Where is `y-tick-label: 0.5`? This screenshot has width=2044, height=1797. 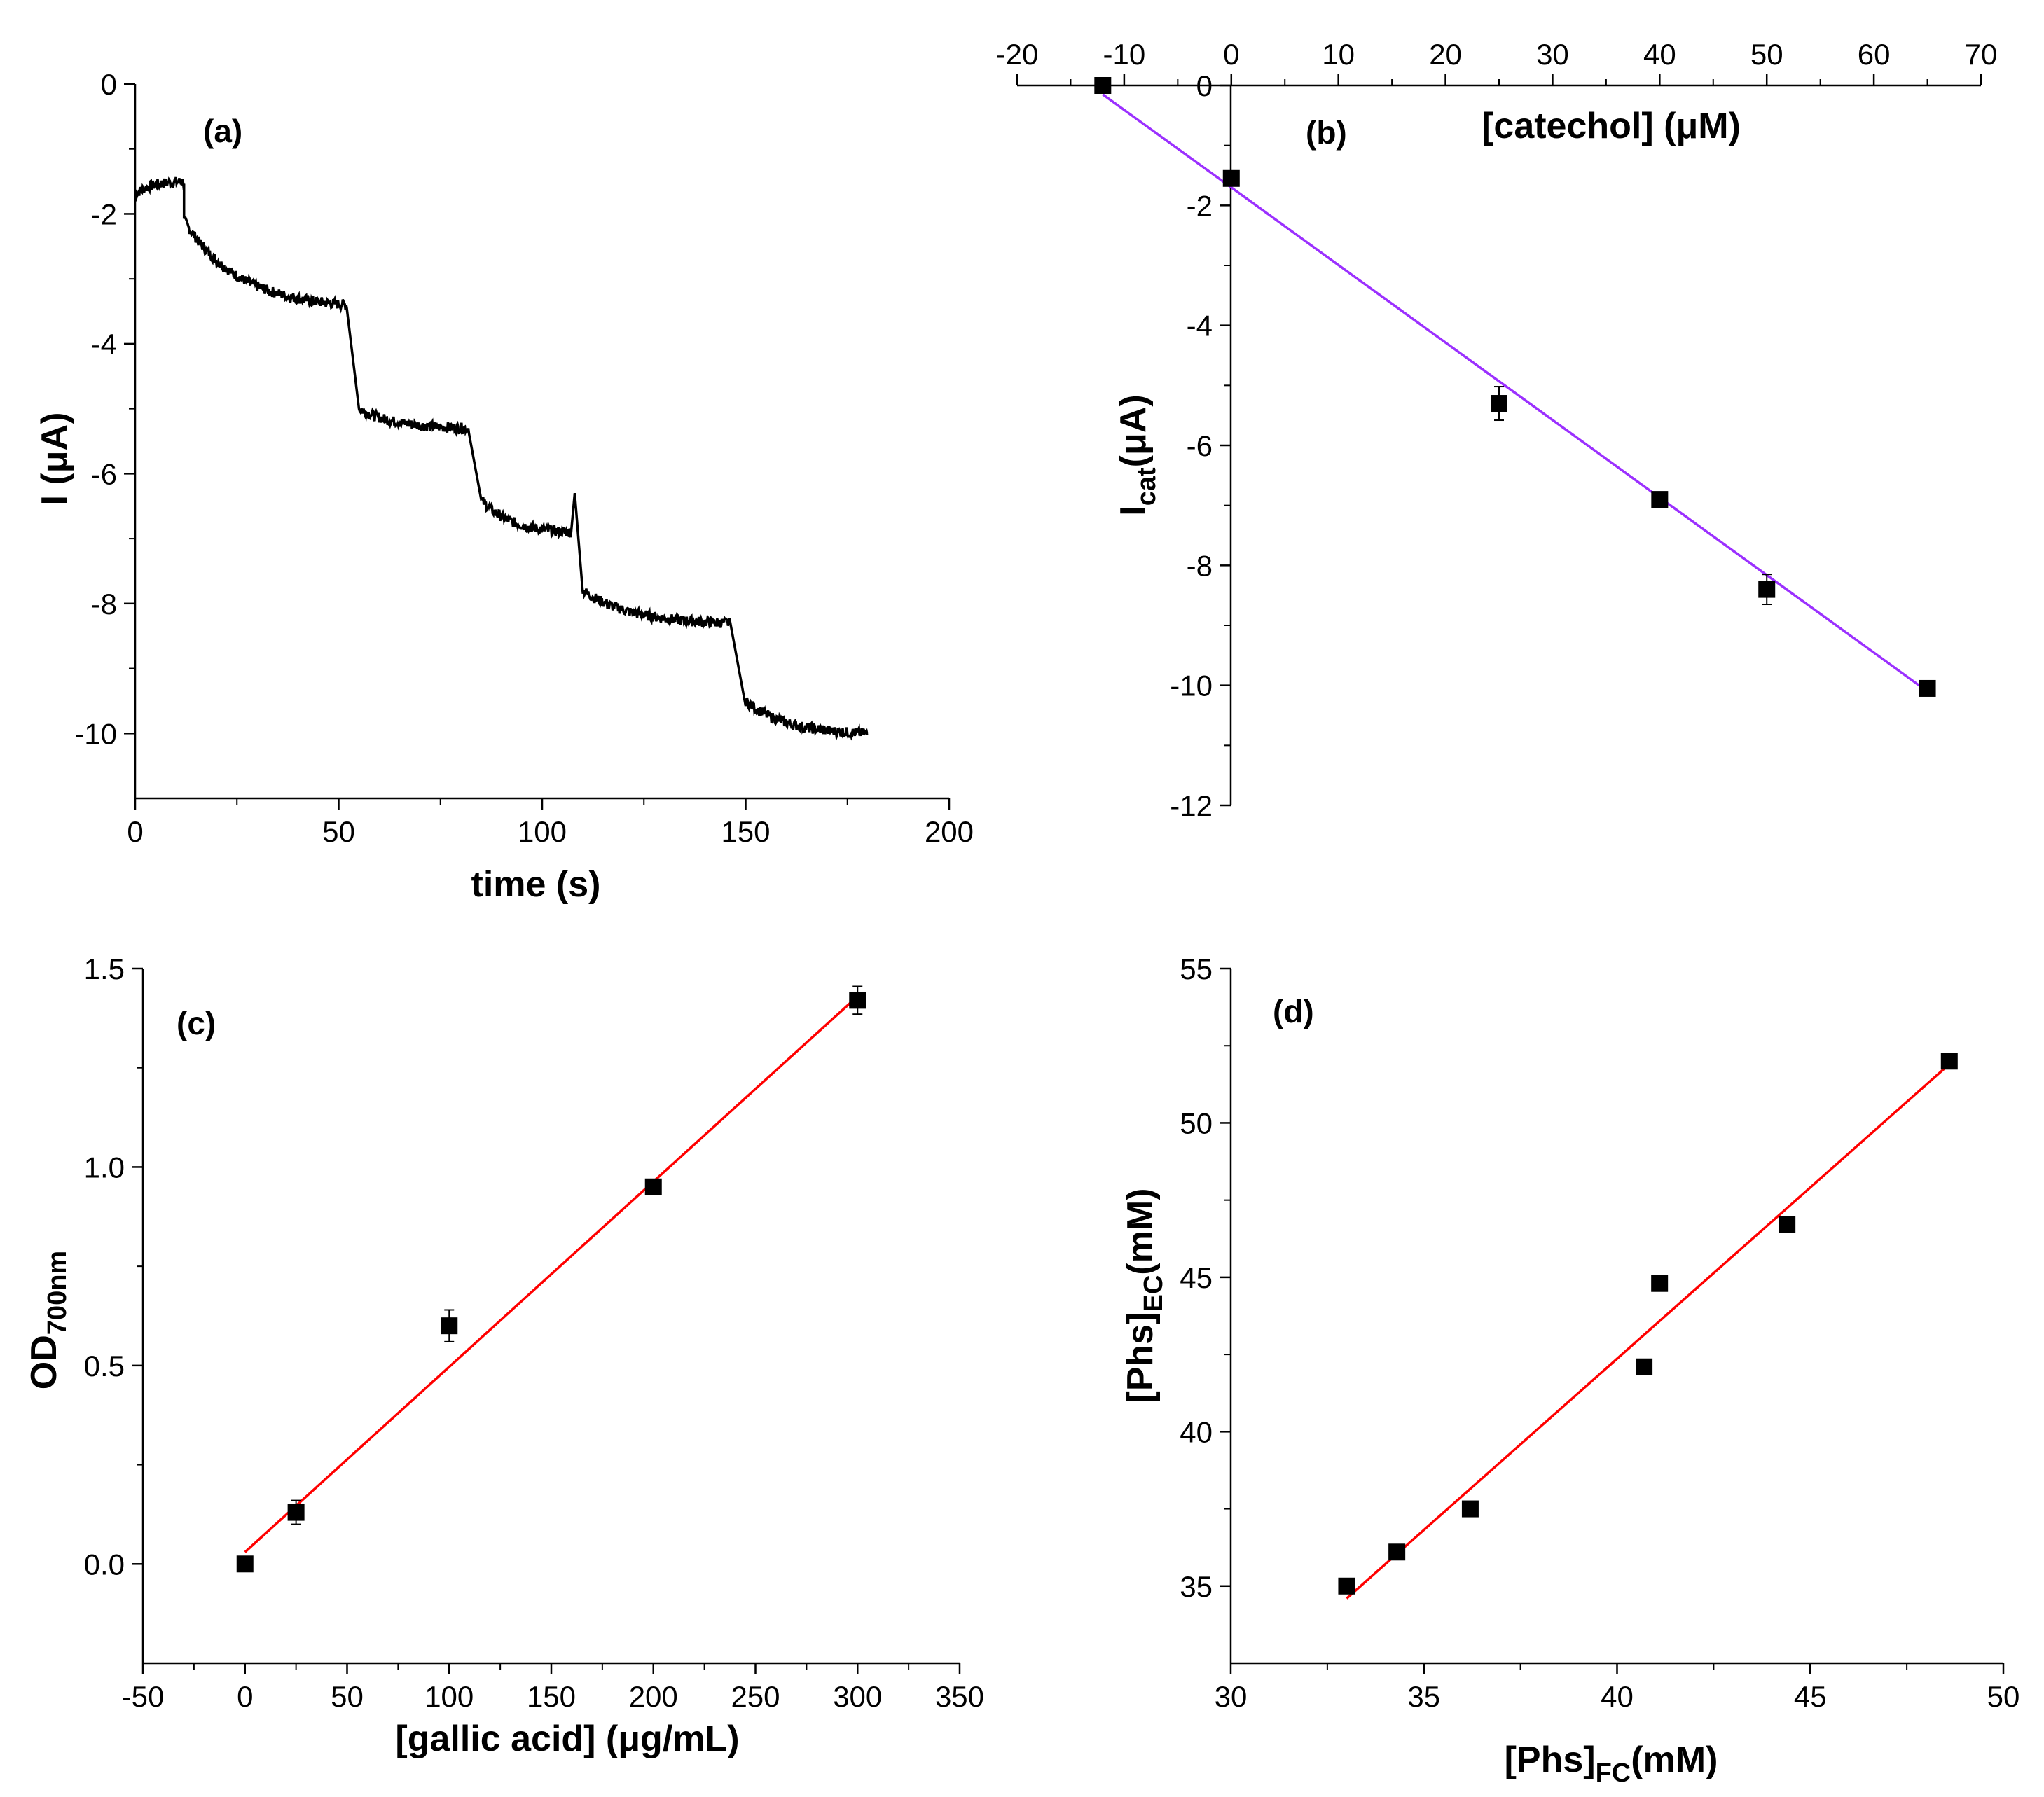
y-tick-label: 0.5 is located at coordinates (104, 1366).